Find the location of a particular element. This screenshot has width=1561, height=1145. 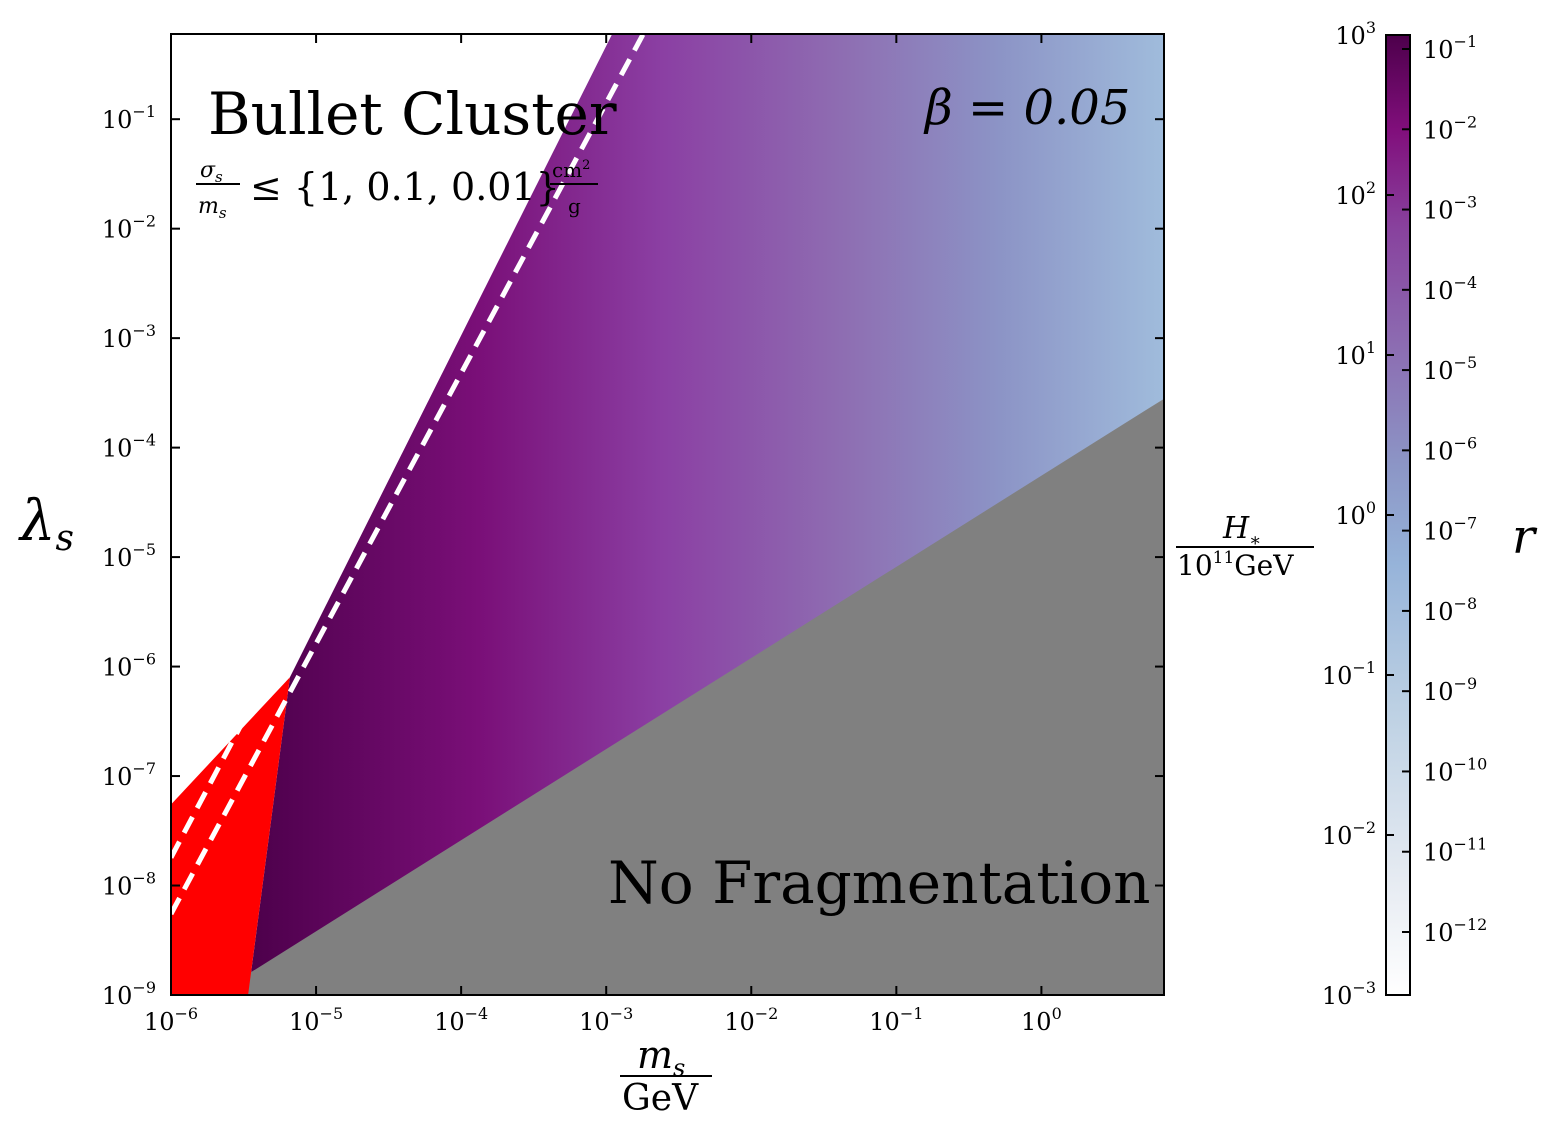

y-axis-label: λs is located at coordinates (46, 524).